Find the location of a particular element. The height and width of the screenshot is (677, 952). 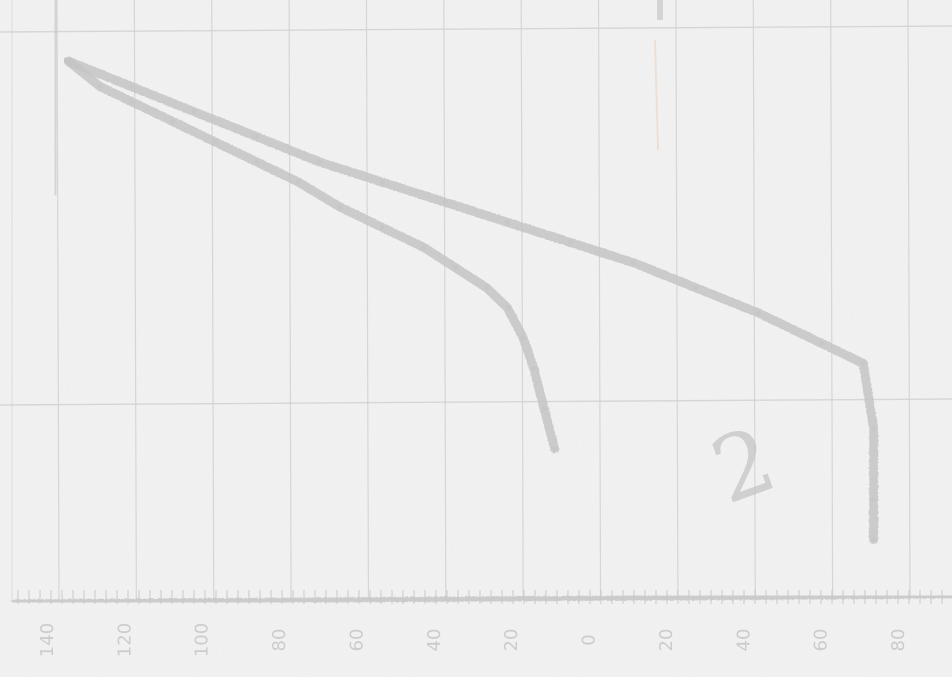

x-tick-label: 140 is located at coordinates (47, 640).